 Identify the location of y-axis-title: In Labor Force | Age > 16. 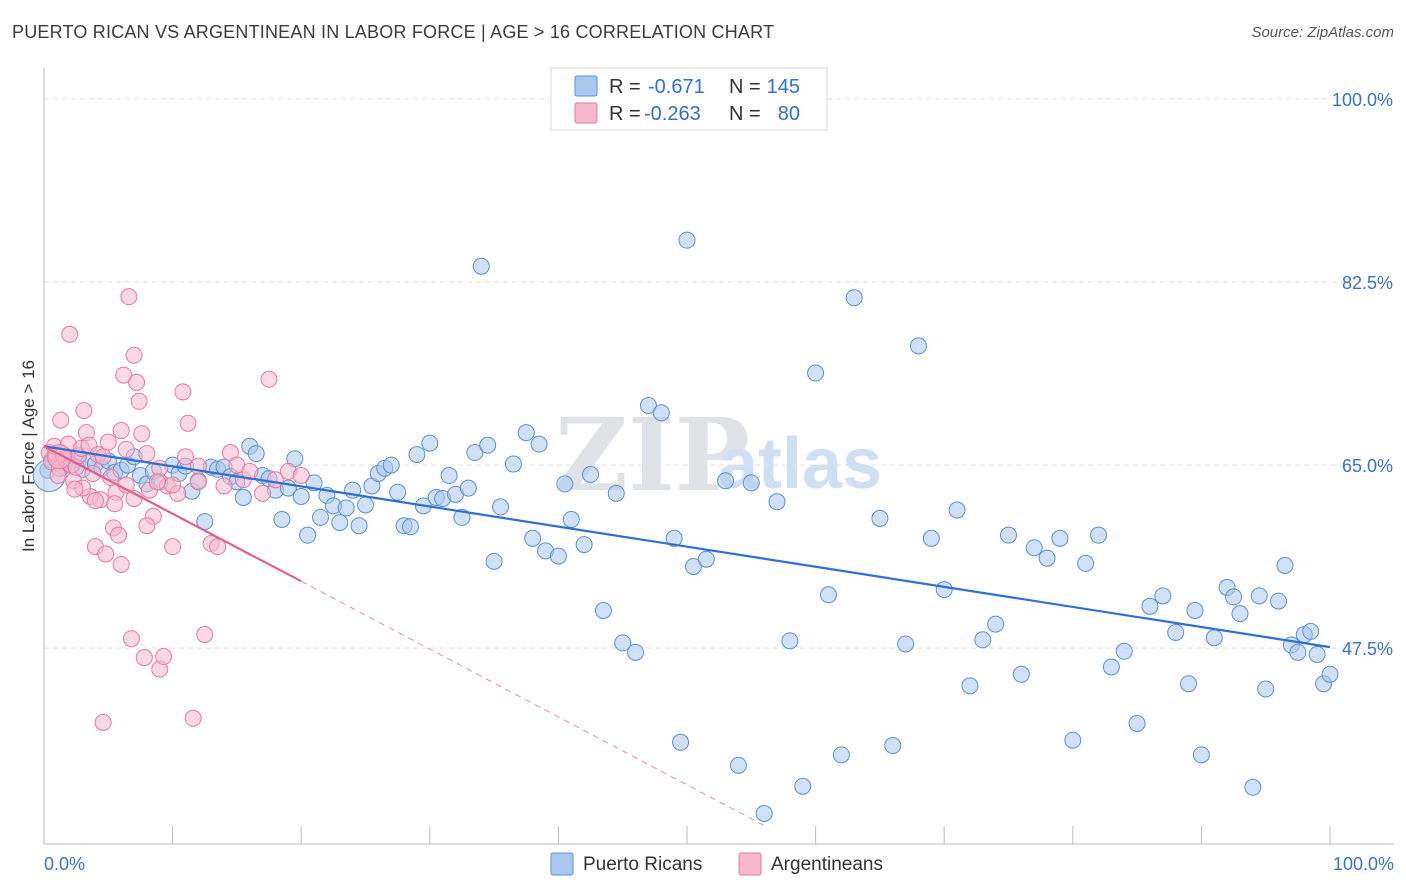
(28, 456).